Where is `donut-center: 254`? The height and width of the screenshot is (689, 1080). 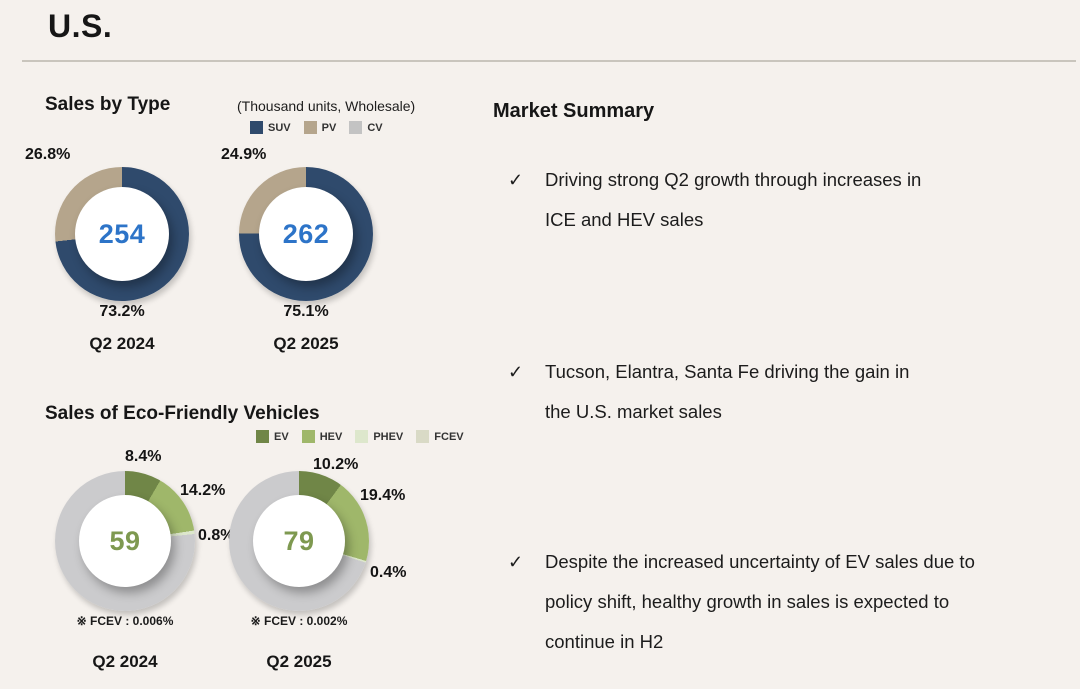 donut-center: 254 is located at coordinates (122, 234).